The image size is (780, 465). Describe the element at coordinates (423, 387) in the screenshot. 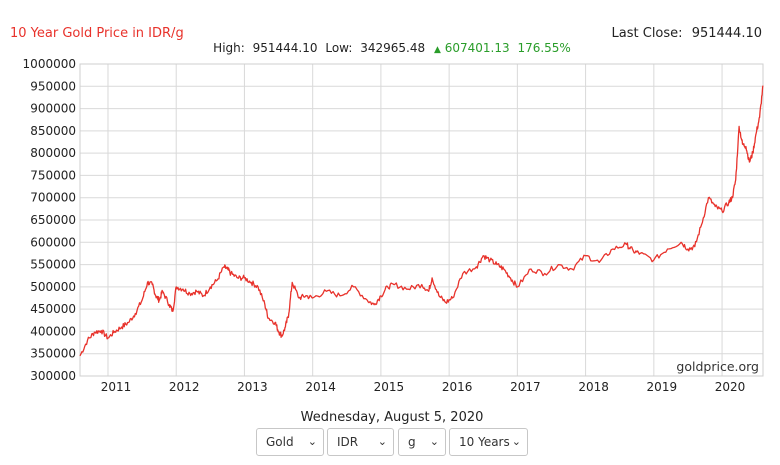

I see `x-axis-ticks: 2011 2012 2013 2014 2015 2016 2017 2018 2019 2020` at that location.